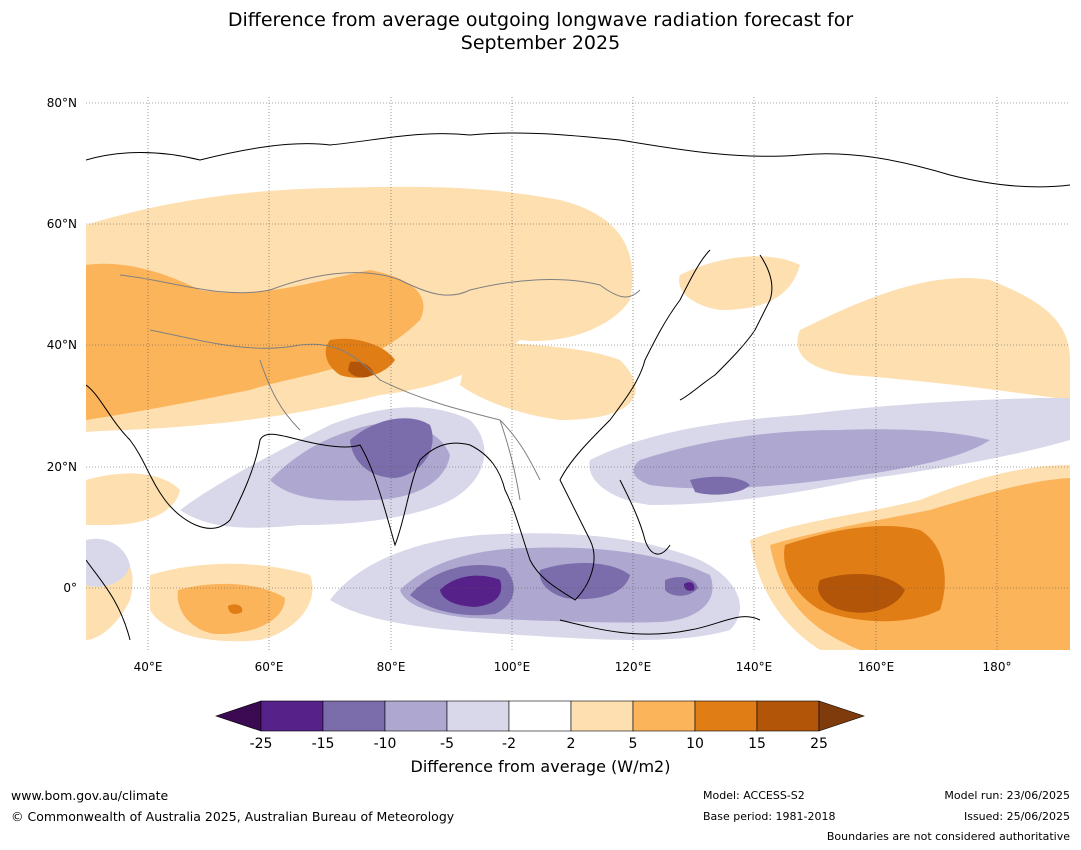 Image resolution: width=1081 pixels, height=850 pixels. What do you see at coordinates (108, 600) in the screenshot?
I see `africa-coastline` at bounding box center [108, 600].